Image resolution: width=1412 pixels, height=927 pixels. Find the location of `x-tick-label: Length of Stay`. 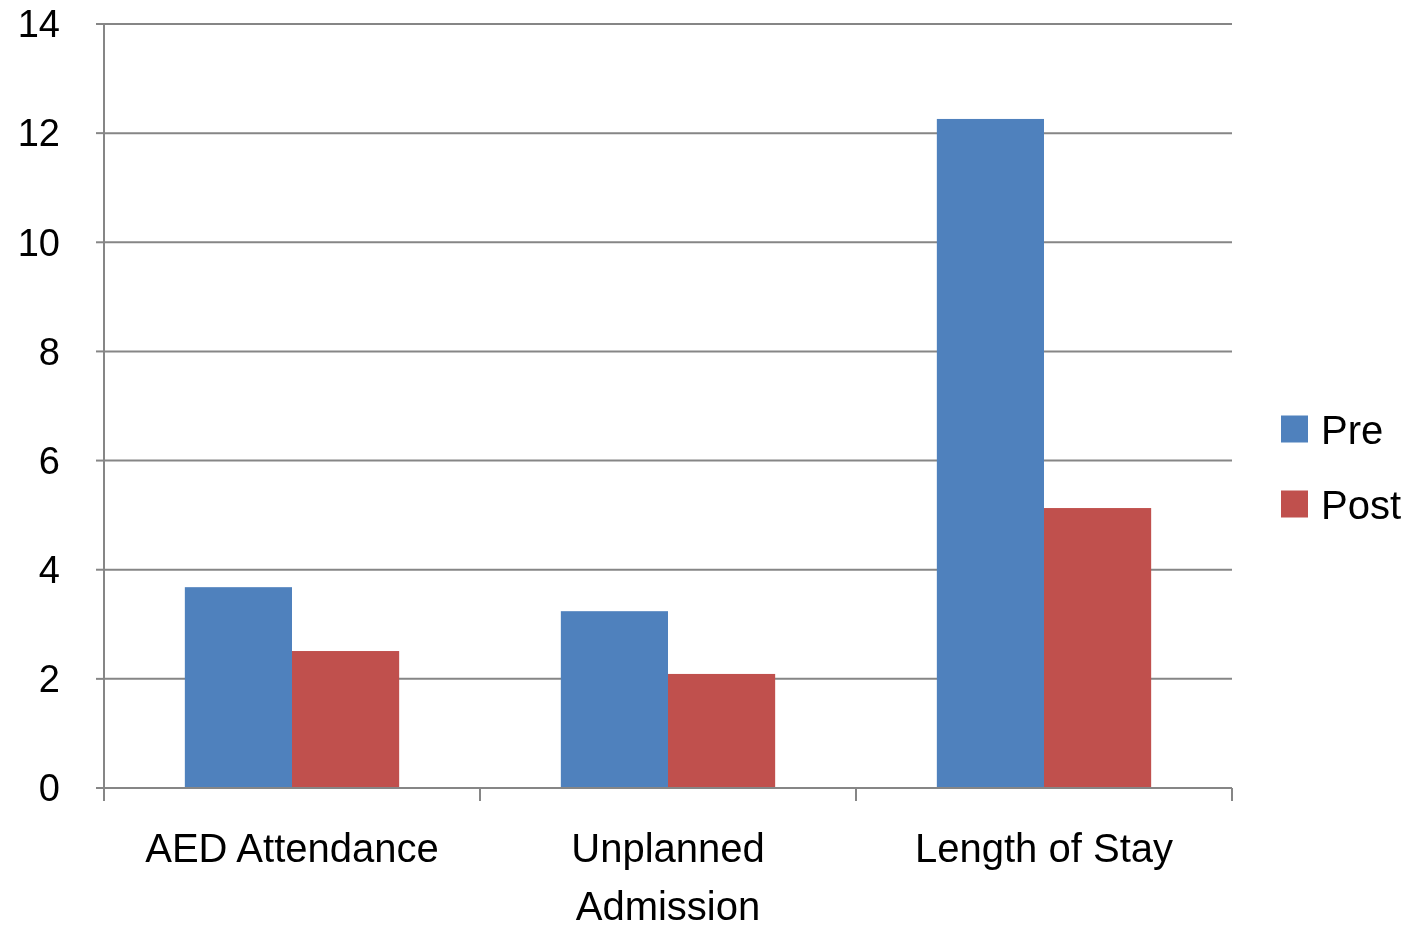

x-tick-label: Length of Stay is located at coordinates (1044, 848).